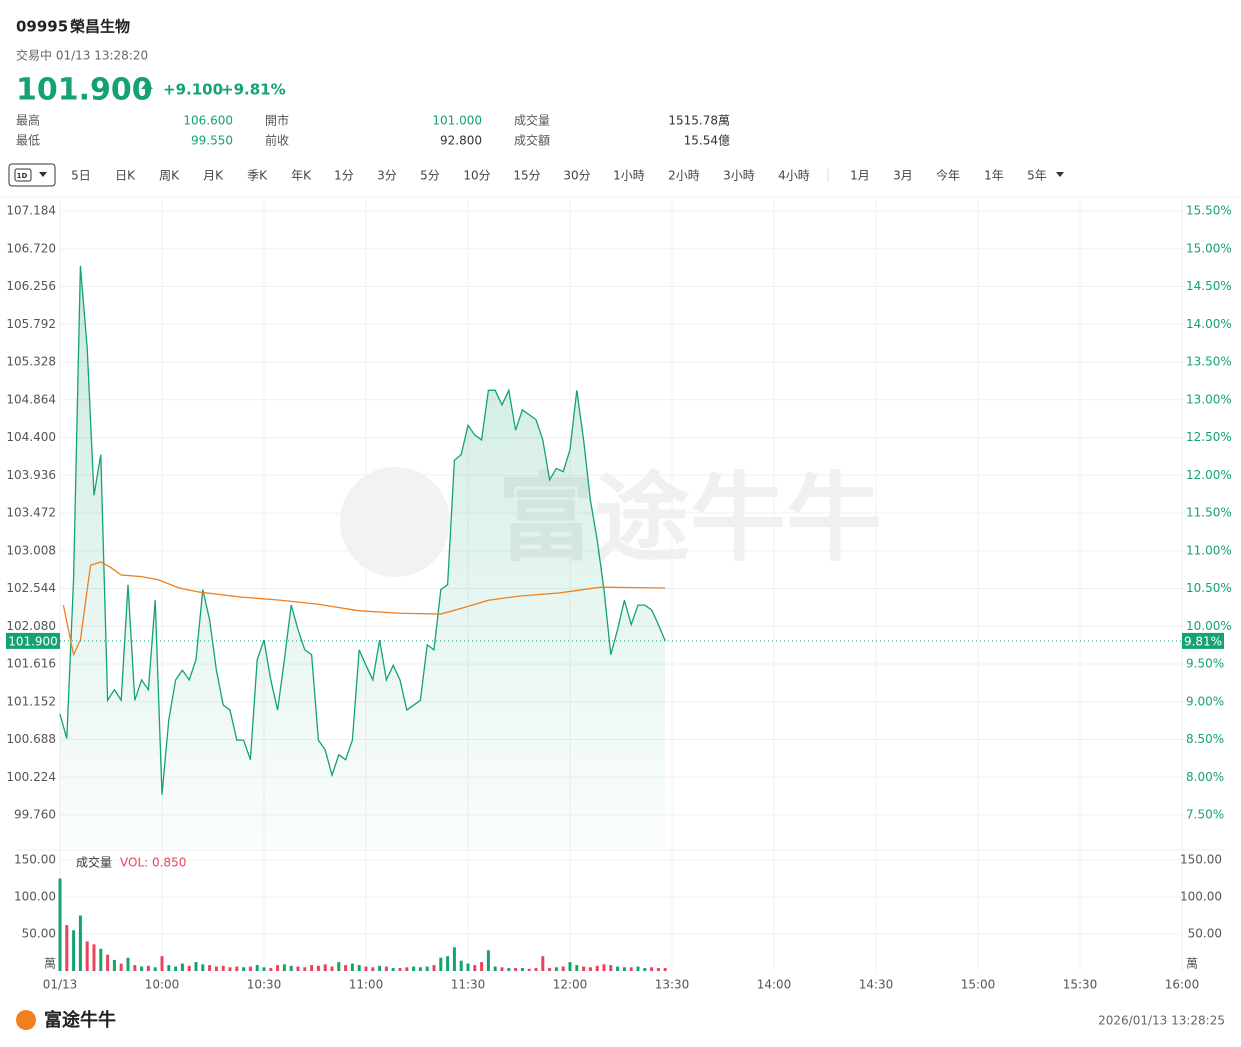 This screenshot has height=1047, width=1241. What do you see at coordinates (31, 664) in the screenshot?
I see `y-tick-label: 101.616` at bounding box center [31, 664].